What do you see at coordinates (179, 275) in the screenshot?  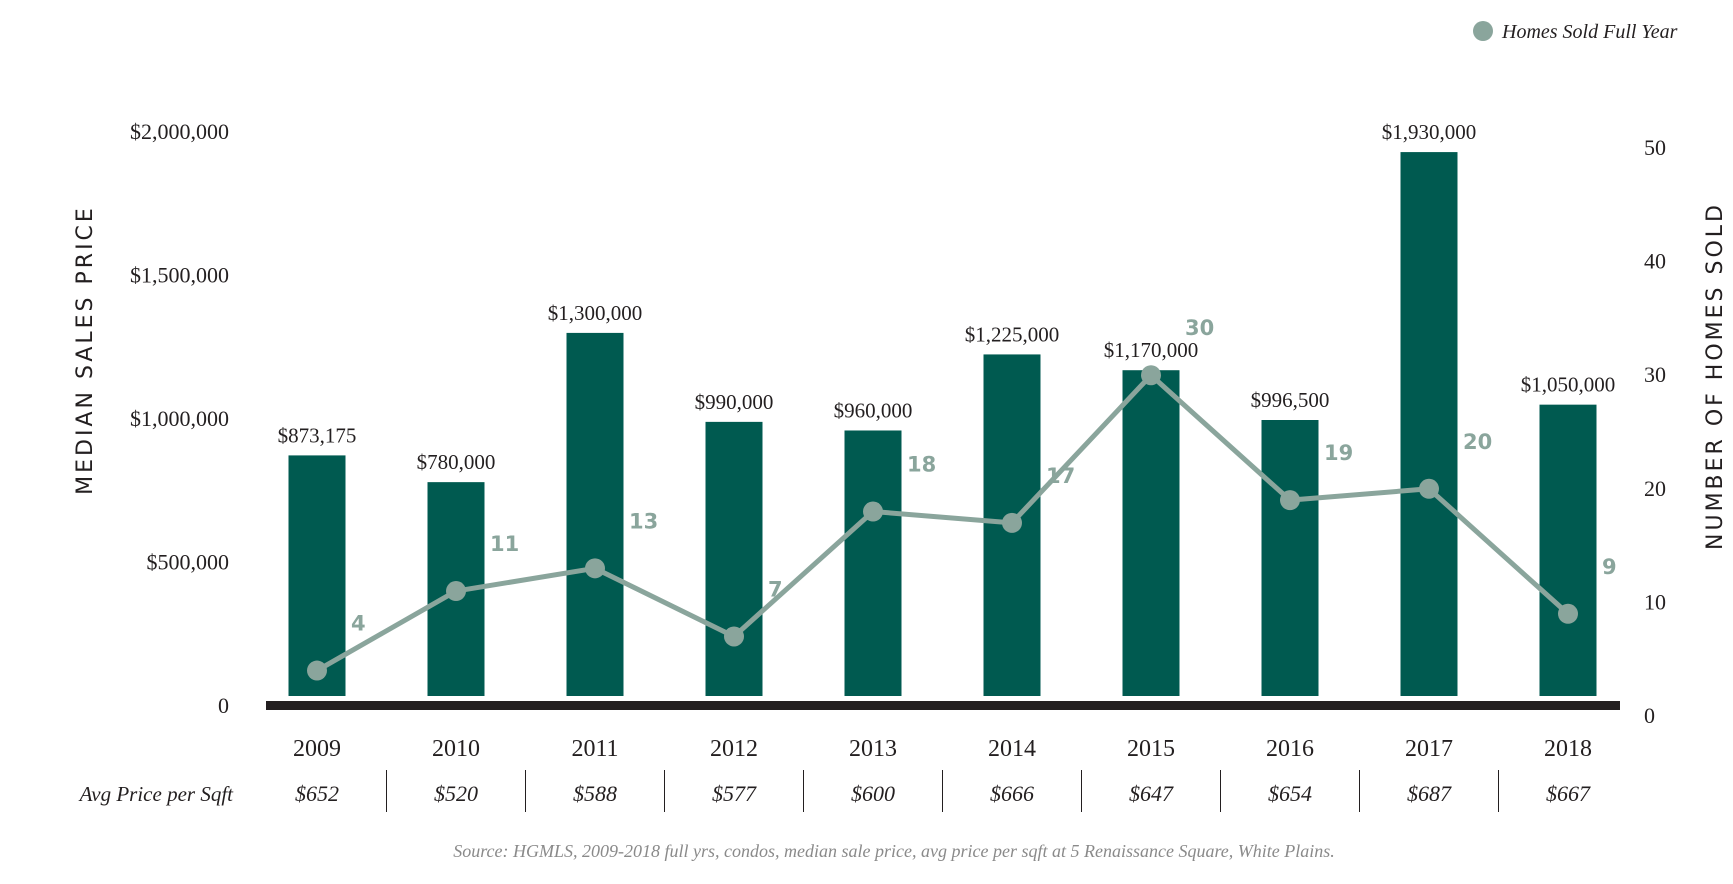 I see `left-tick-label: $1,500,000` at bounding box center [179, 275].